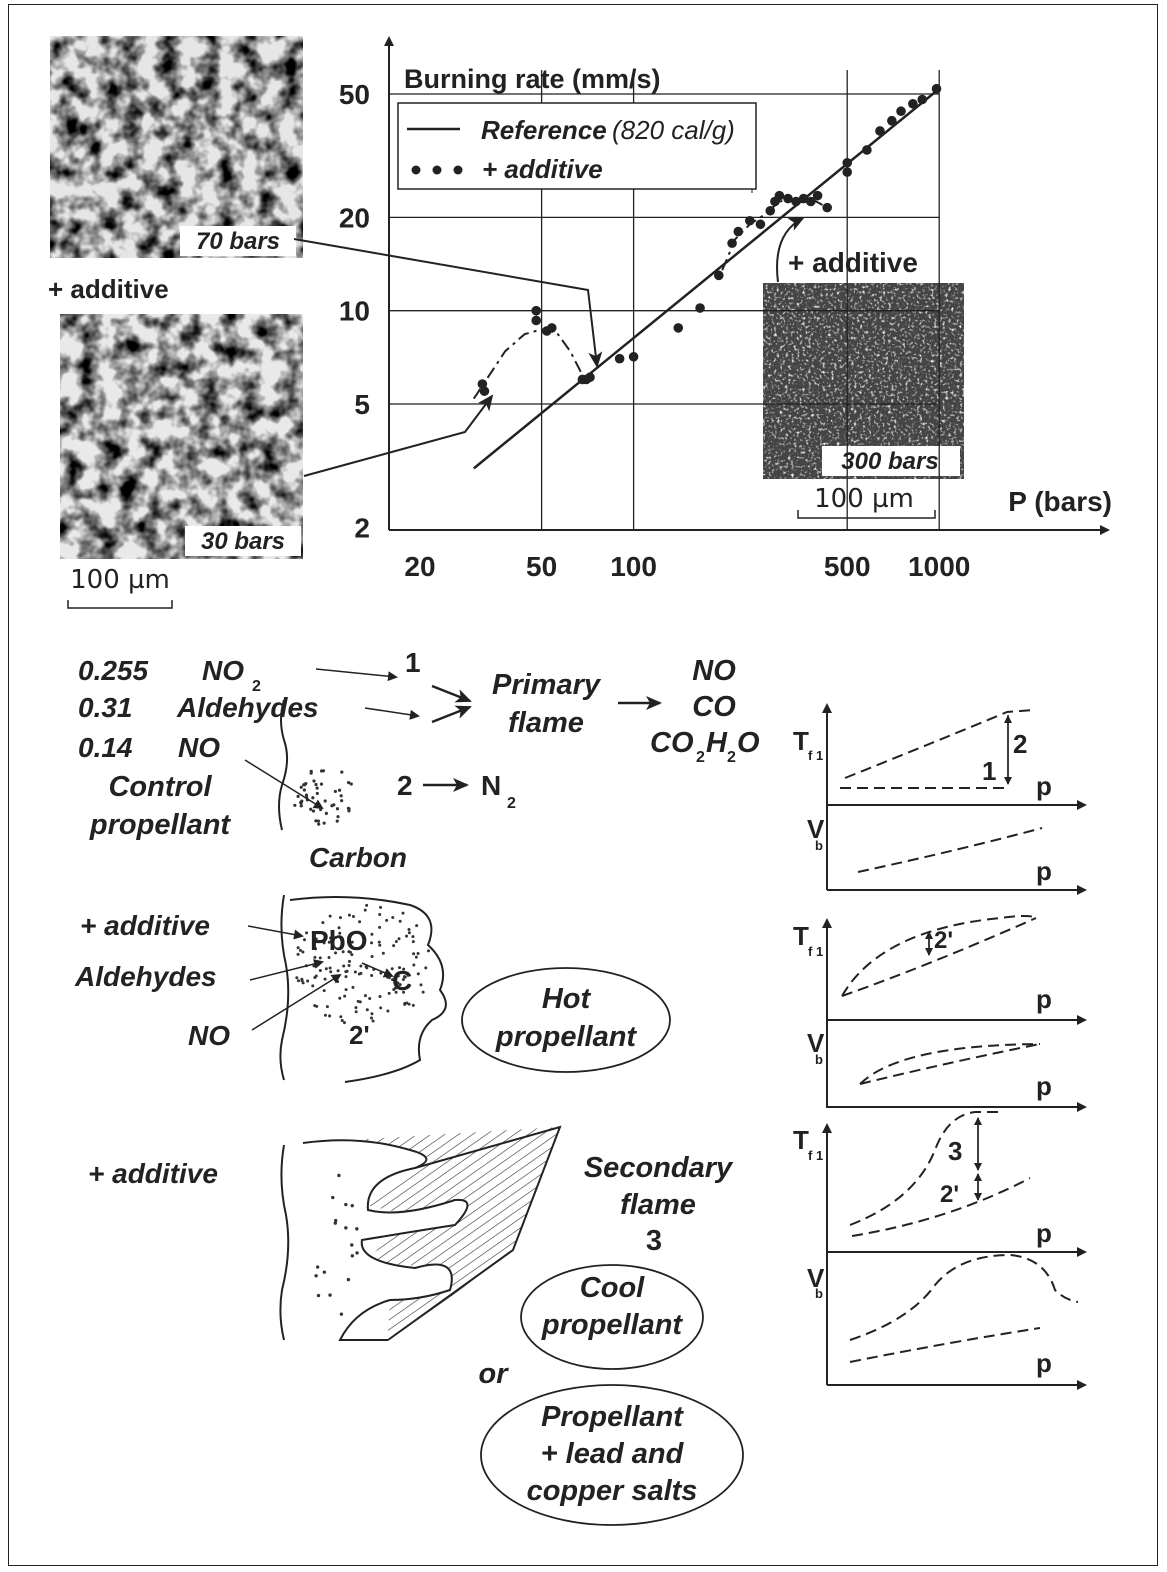 This screenshot has width=1167, height=1572. Describe the element at coordinates (247, 707) in the screenshot. I see `species-aldehydes: Aldehydes` at that location.